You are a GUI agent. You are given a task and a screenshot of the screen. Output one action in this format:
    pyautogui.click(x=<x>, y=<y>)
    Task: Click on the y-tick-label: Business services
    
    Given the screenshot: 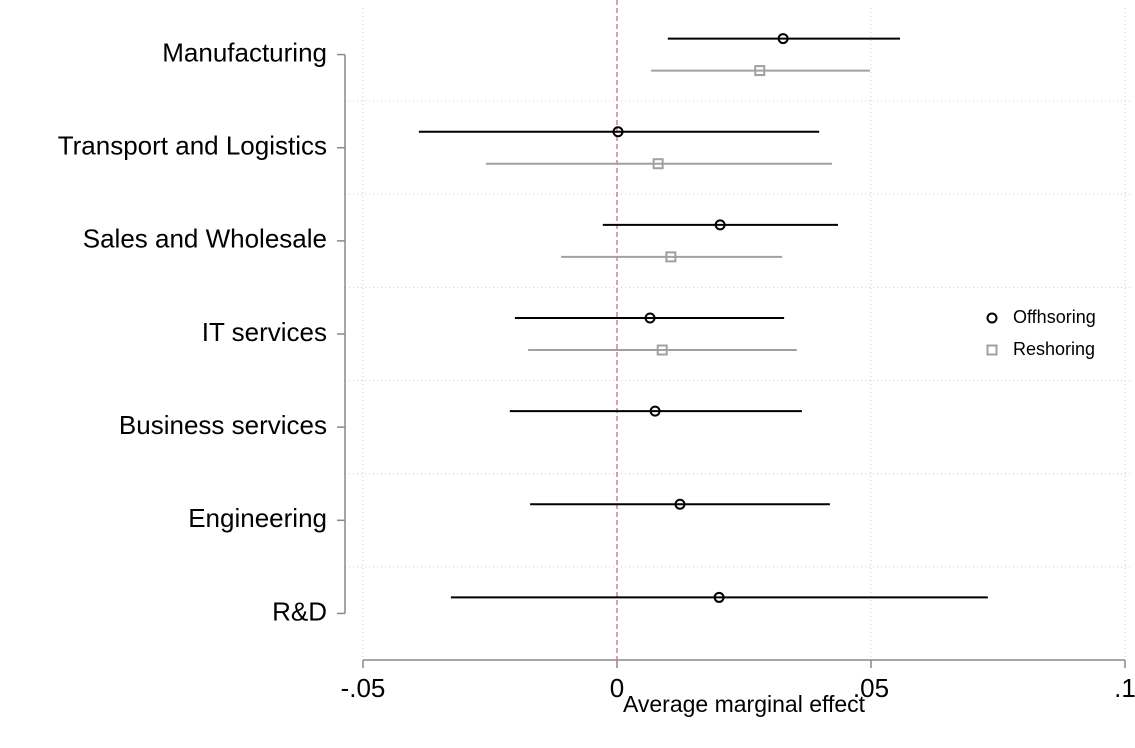 What is the action you would take?
    pyautogui.click(x=223, y=425)
    